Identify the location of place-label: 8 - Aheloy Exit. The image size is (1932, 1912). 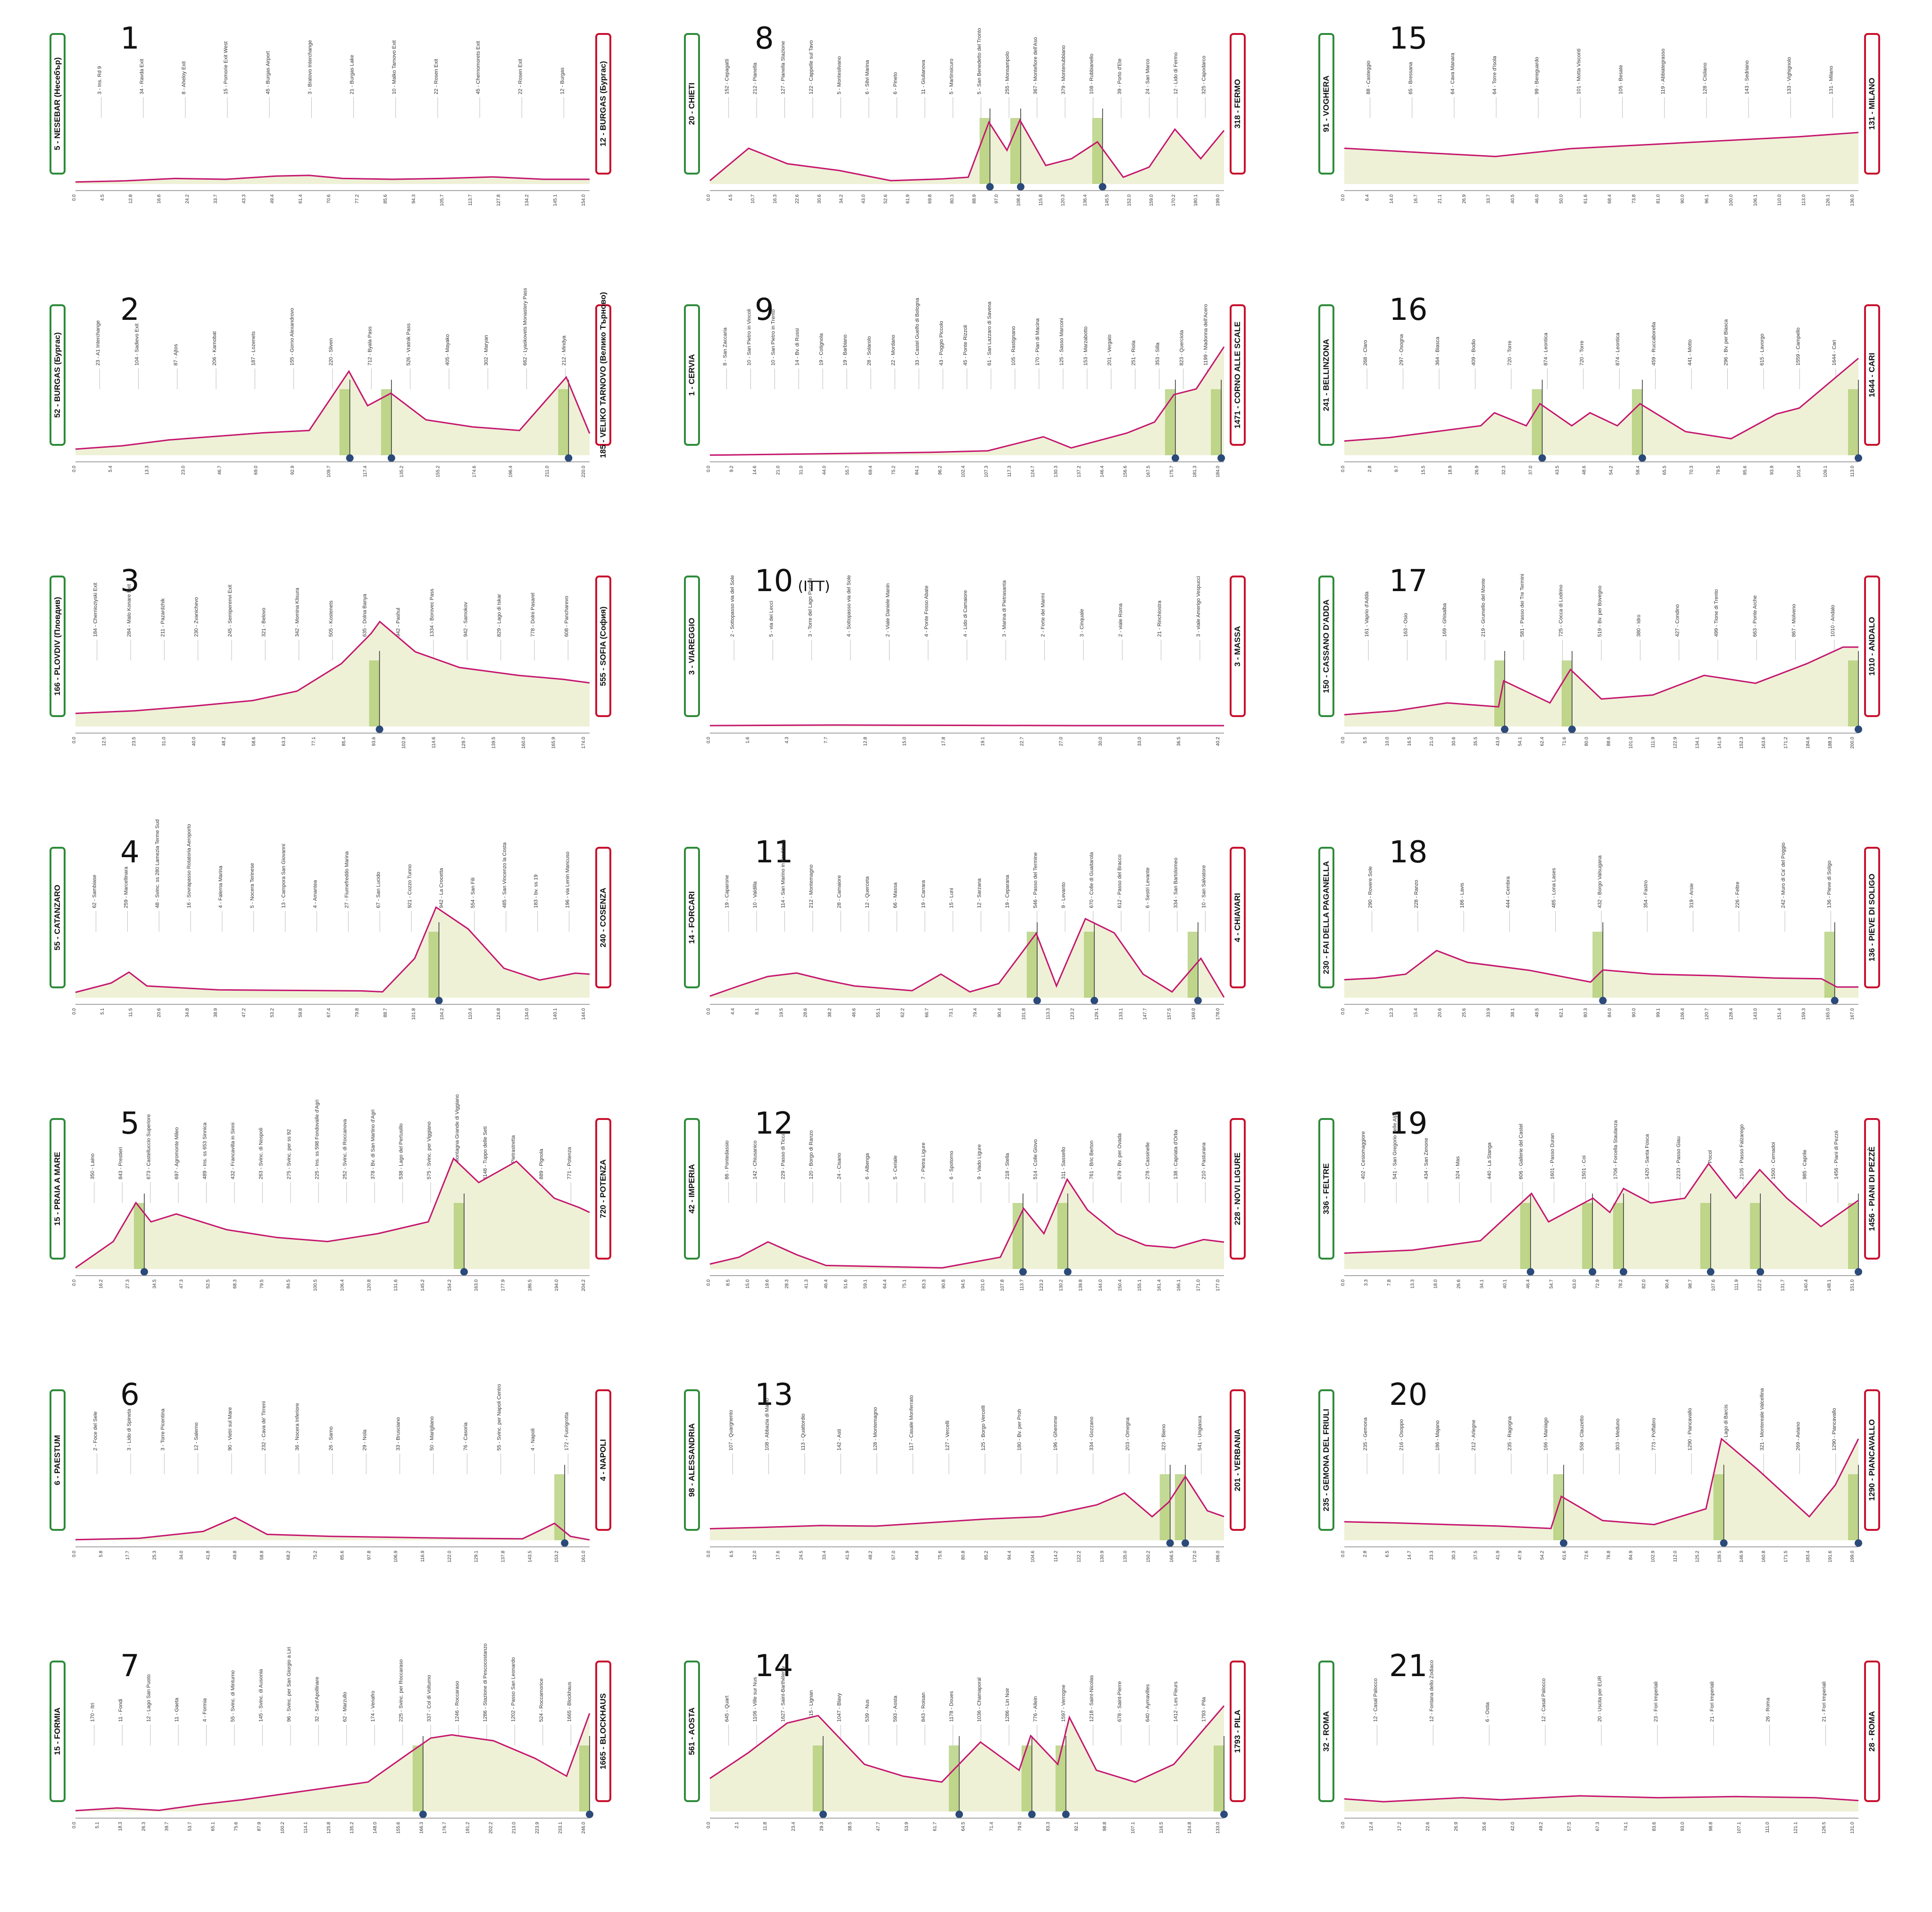
(184, 77).